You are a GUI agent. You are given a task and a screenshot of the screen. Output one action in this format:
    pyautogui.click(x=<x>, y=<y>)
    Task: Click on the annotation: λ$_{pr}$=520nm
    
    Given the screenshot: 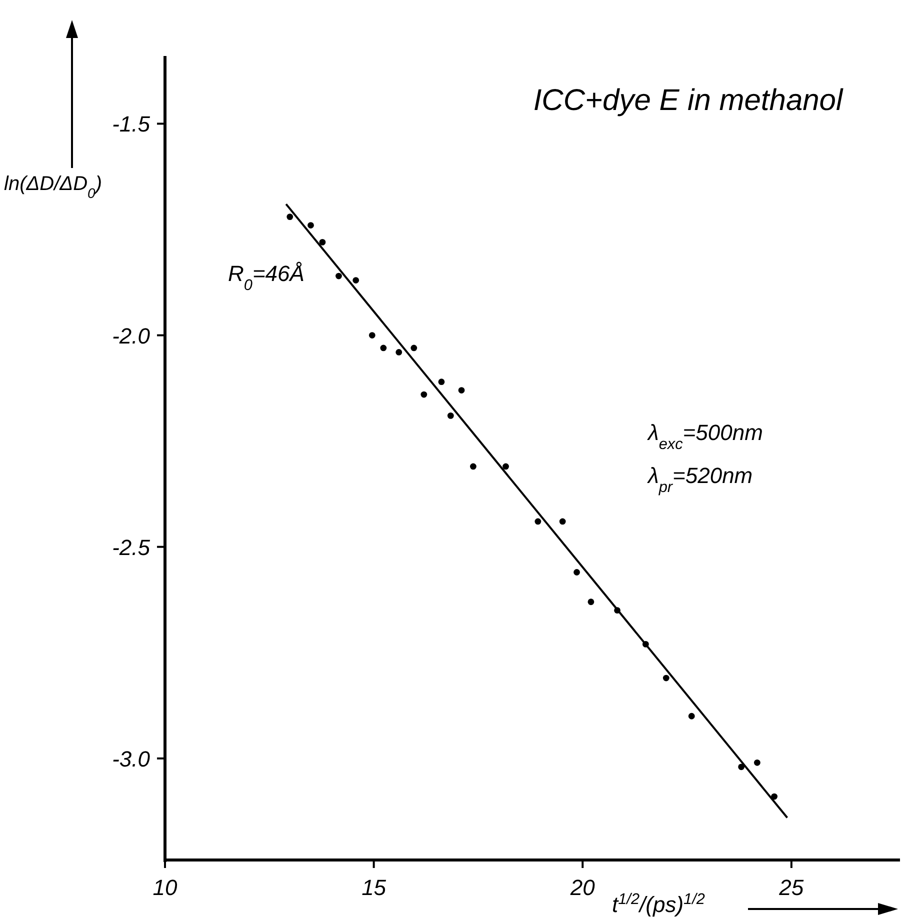 What is the action you would take?
    pyautogui.click(x=700, y=479)
    